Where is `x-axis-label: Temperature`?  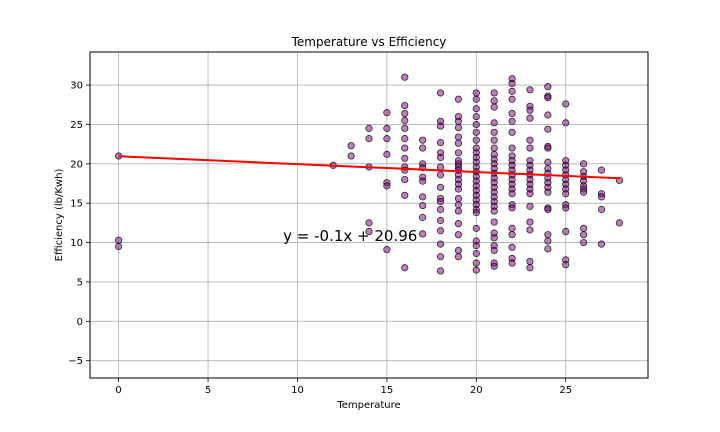 x-axis-label: Temperature is located at coordinates (368, 405).